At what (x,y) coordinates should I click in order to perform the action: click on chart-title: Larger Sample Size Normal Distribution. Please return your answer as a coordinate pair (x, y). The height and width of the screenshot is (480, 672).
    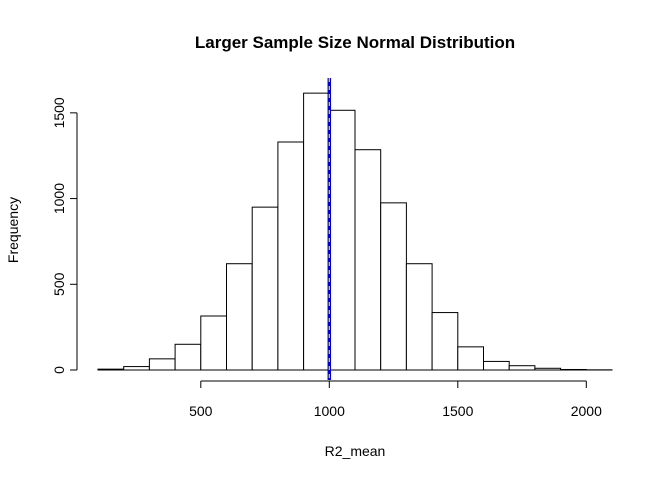
    Looking at the image, I should click on (355, 42).